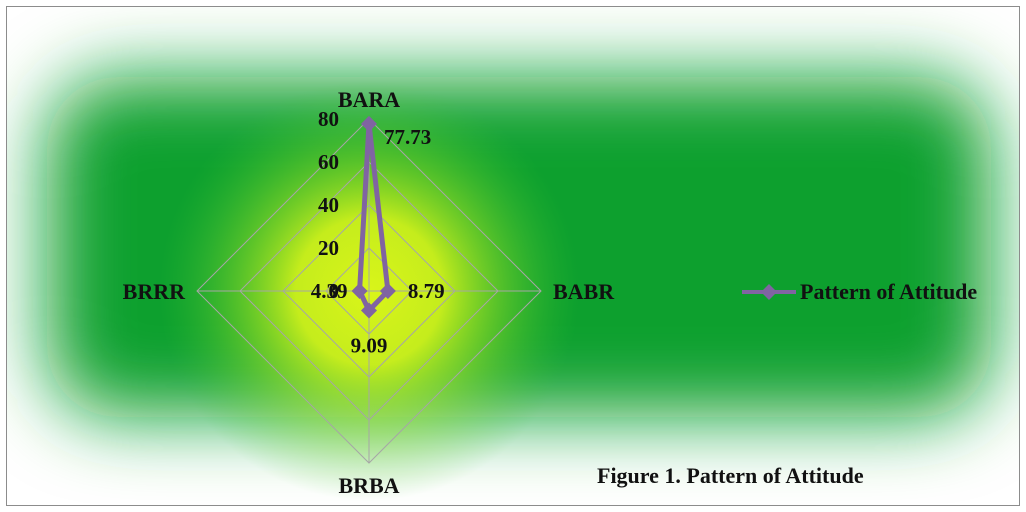 The height and width of the screenshot is (512, 1026). I want to click on tick-label: 80, so click(328, 119).